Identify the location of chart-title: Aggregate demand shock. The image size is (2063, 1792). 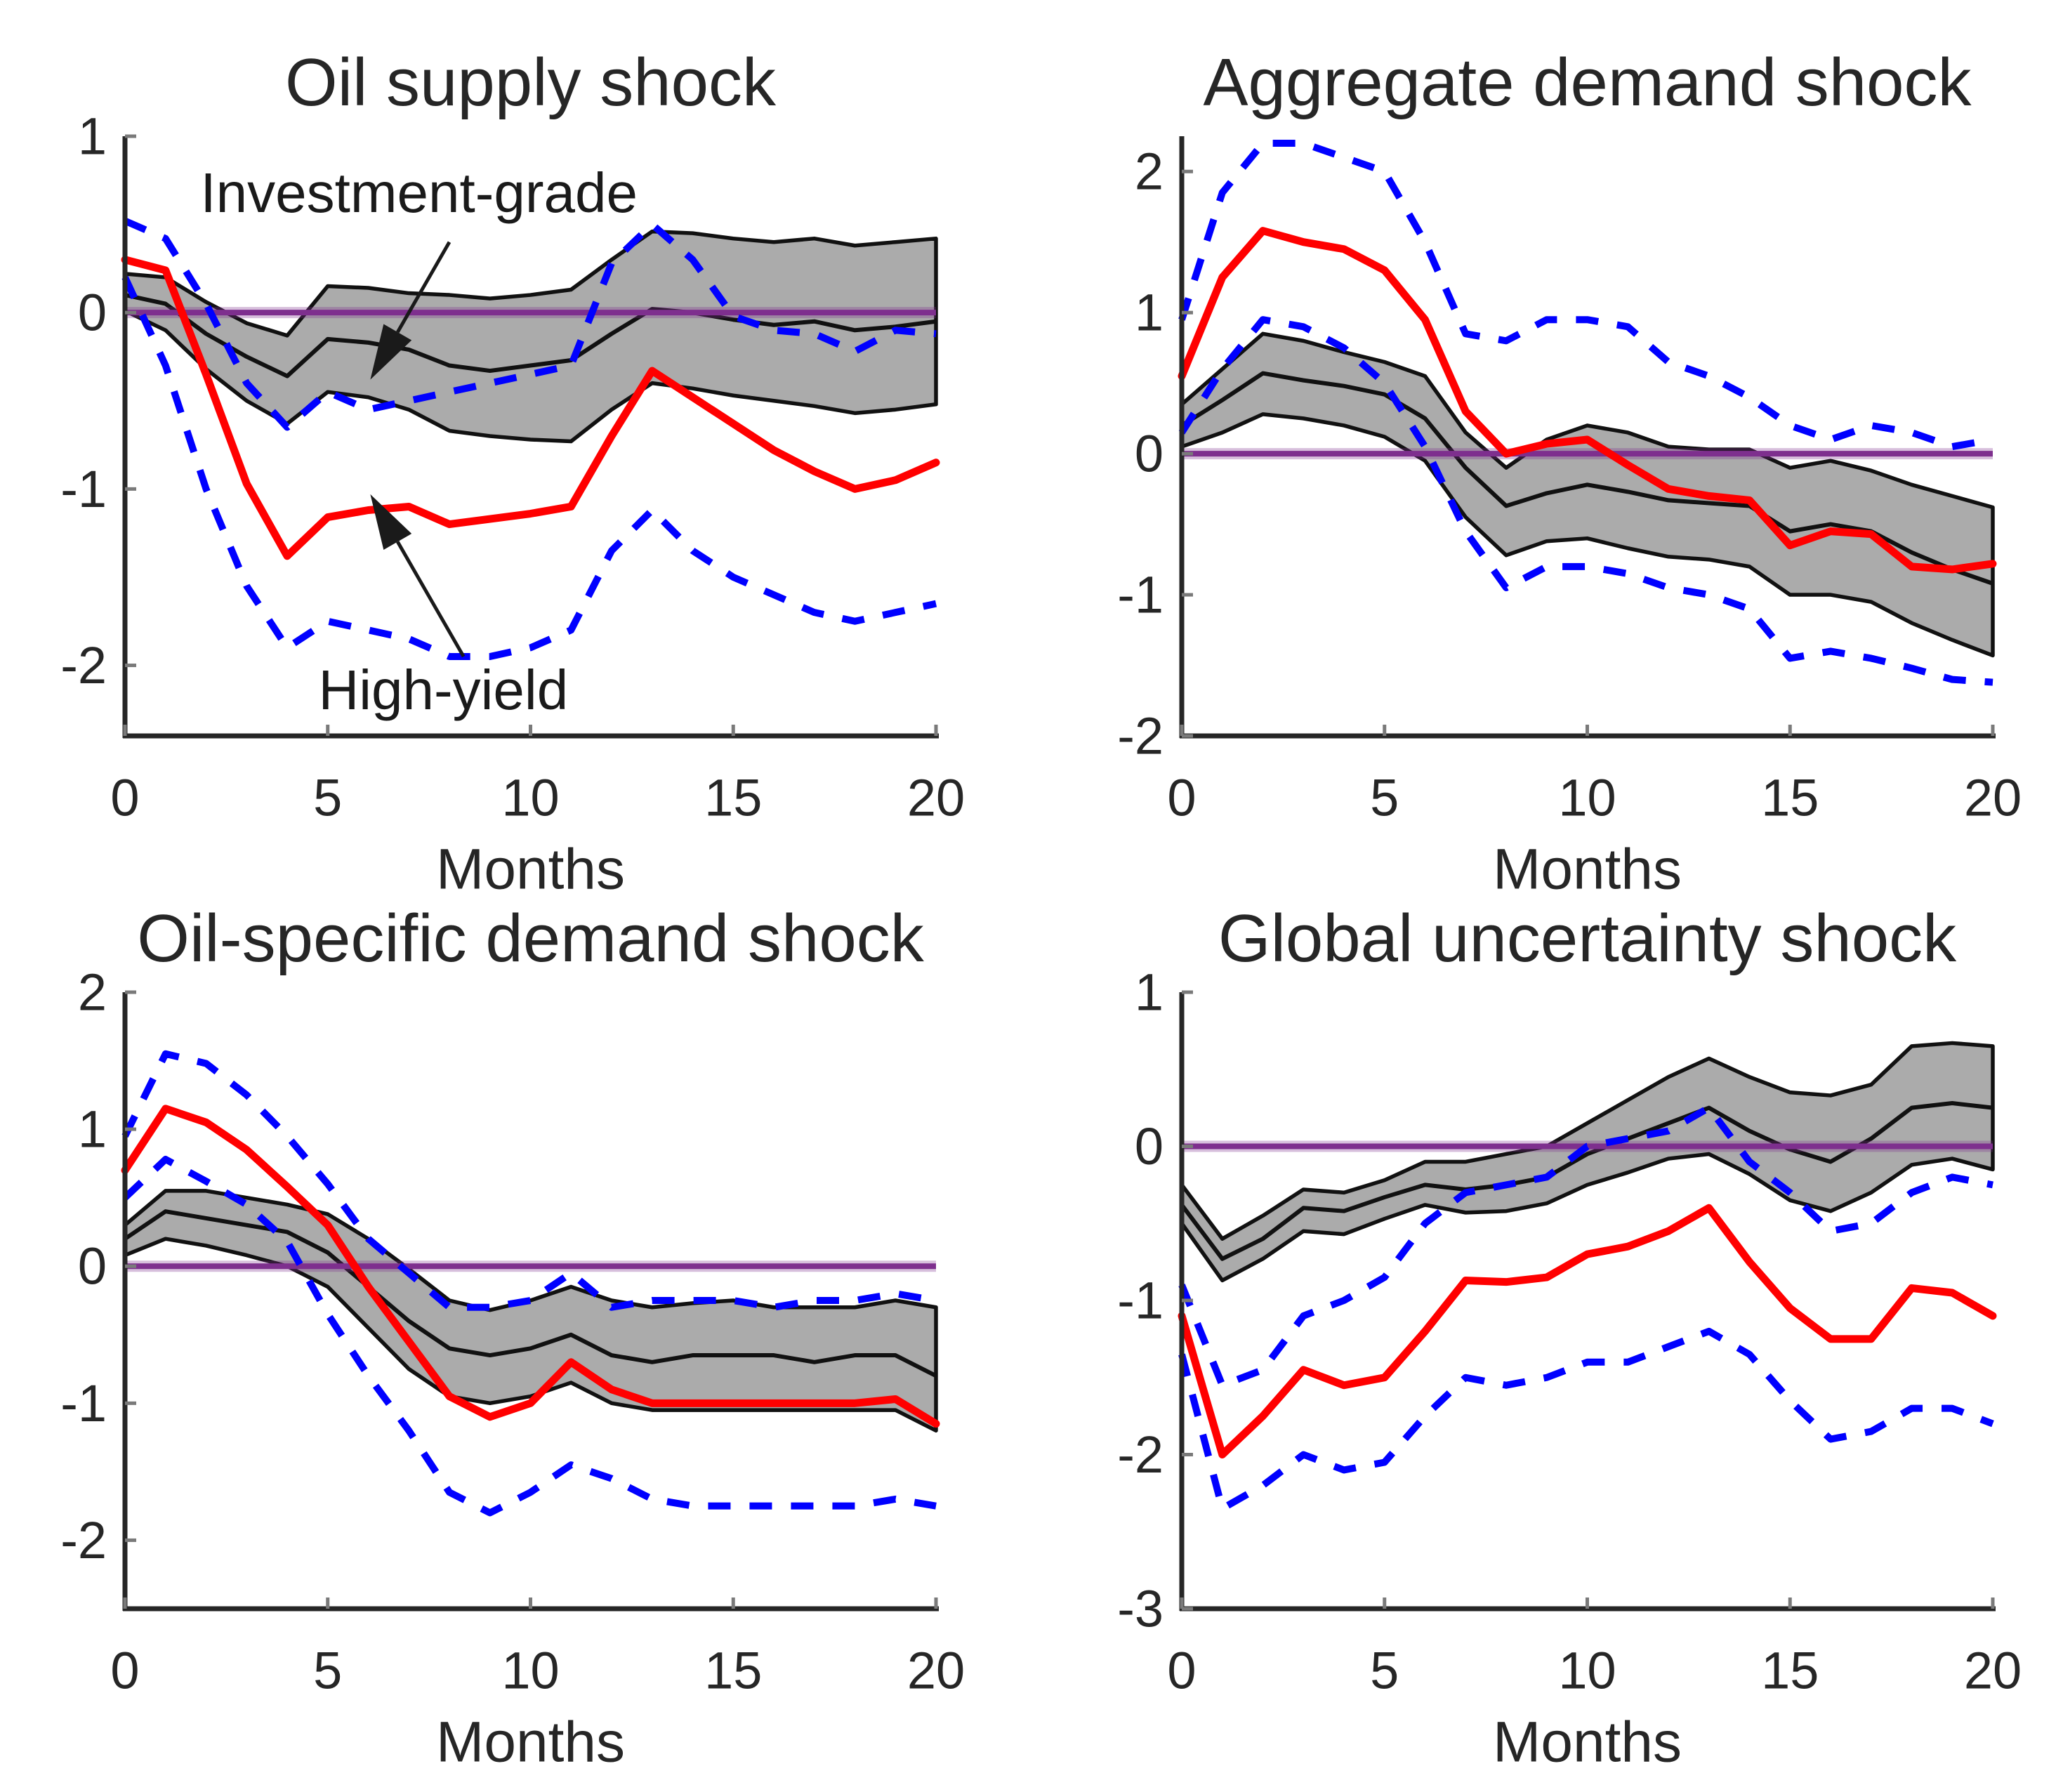
(1587, 82).